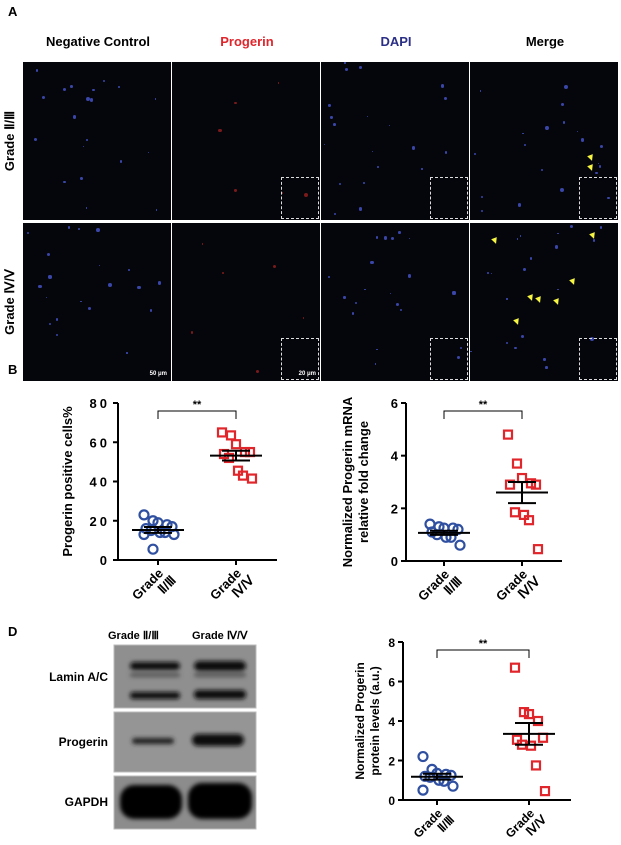 This screenshot has height=845, width=621. What do you see at coordinates (220, 801) in the screenshot?
I see `band-gapdh-lane2` at bounding box center [220, 801].